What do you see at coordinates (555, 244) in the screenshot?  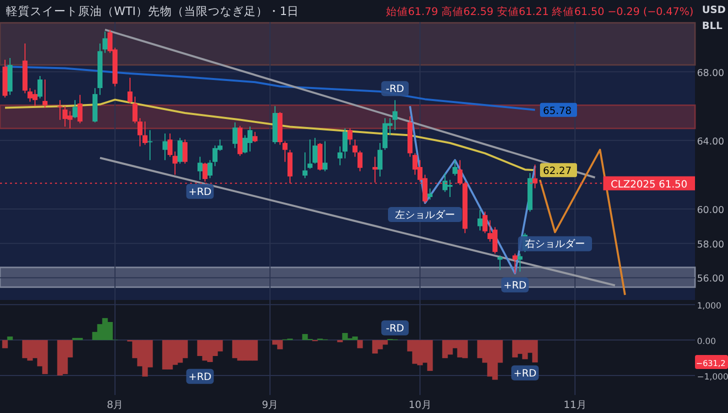 I see `annotation: 右ショルダー` at bounding box center [555, 244].